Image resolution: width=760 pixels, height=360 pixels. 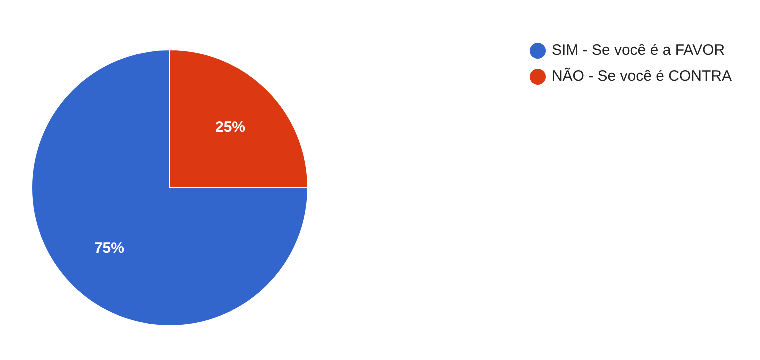 What do you see at coordinates (639, 51) in the screenshot?
I see `legend-label: SIM - Se você é a FAVOR` at bounding box center [639, 51].